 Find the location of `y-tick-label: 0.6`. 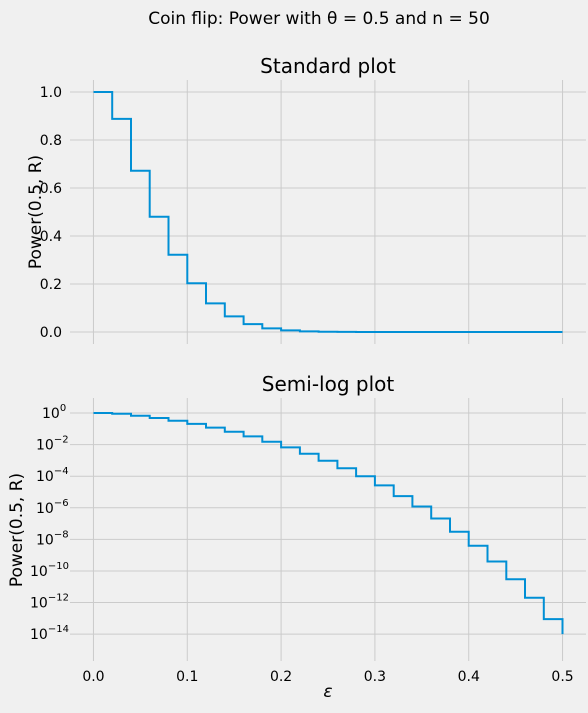

y-tick-label: 0.6 is located at coordinates (51, 189).